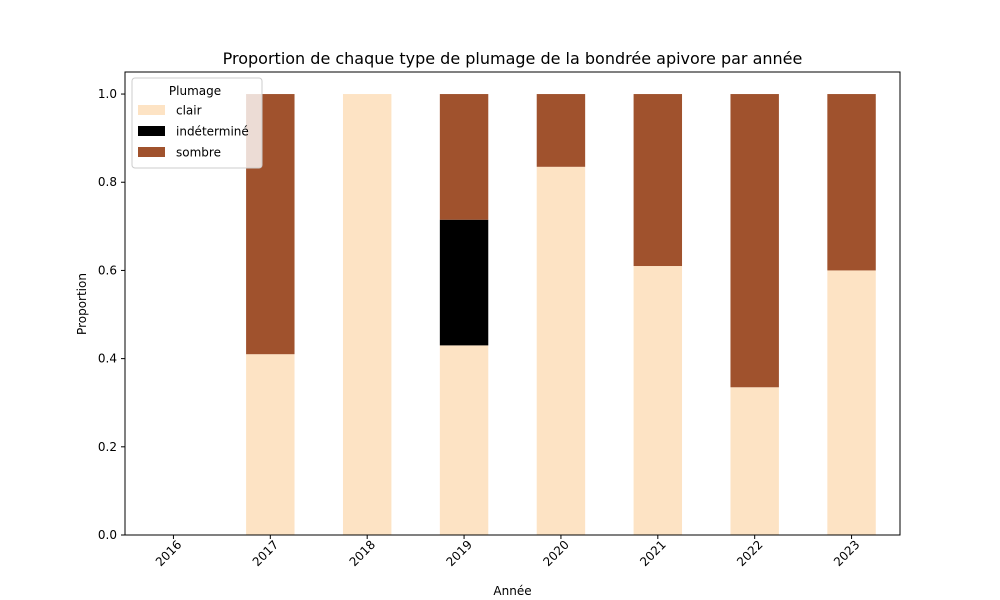 The width and height of the screenshot is (1000, 600). What do you see at coordinates (561, 130) in the screenshot?
I see `bar-segment-sombre-2020` at bounding box center [561, 130].